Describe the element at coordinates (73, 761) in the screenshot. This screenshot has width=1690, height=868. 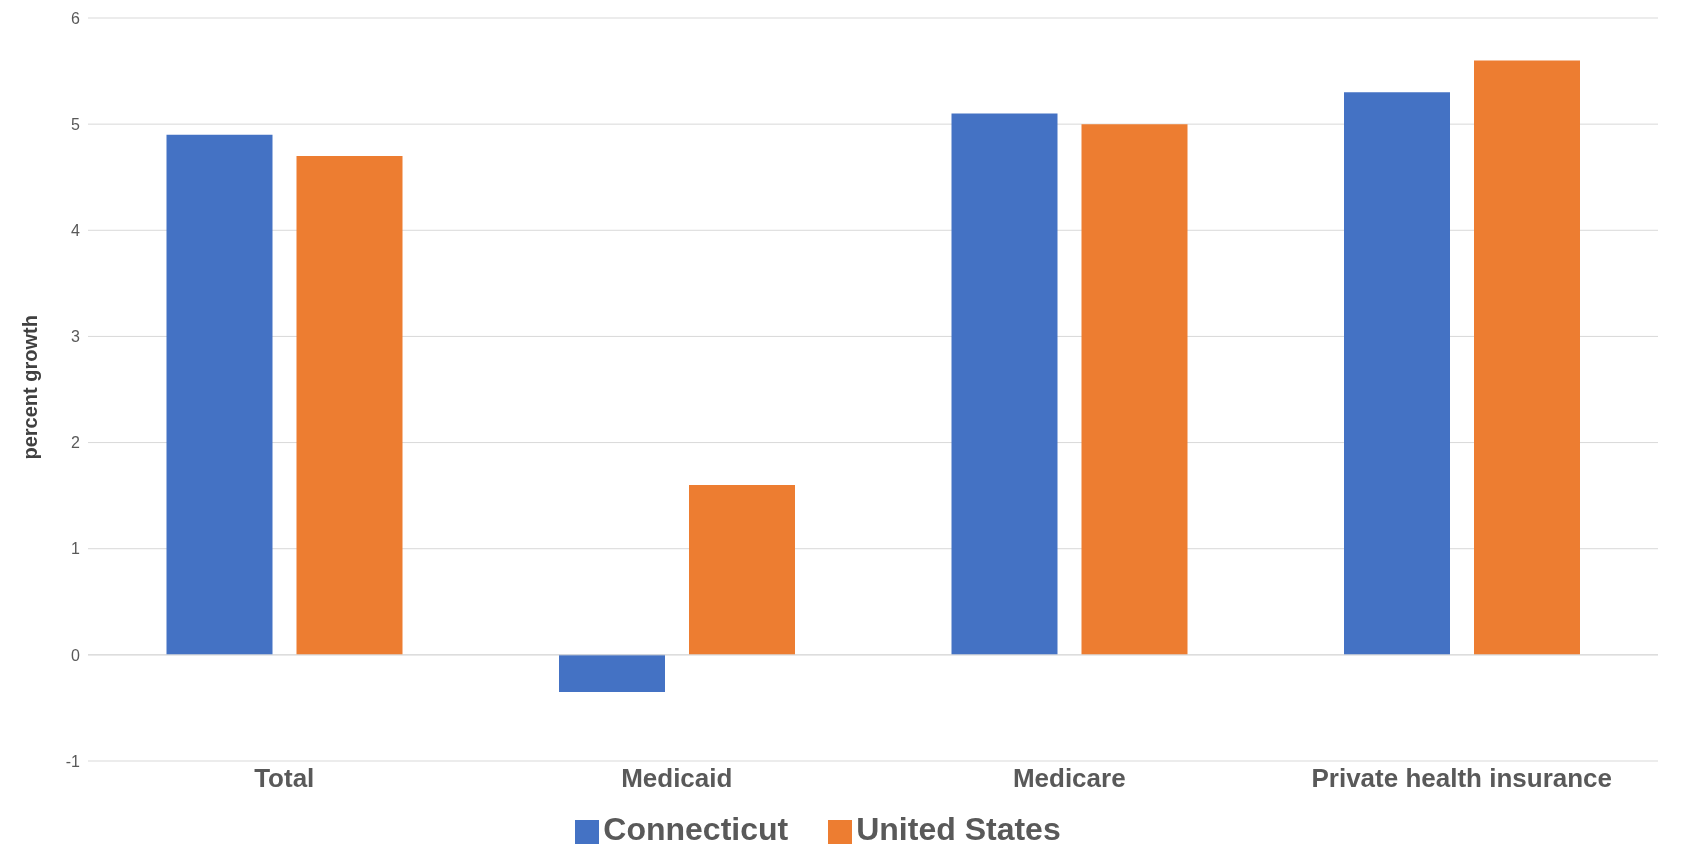
I see `y-tick-label: -1` at that location.